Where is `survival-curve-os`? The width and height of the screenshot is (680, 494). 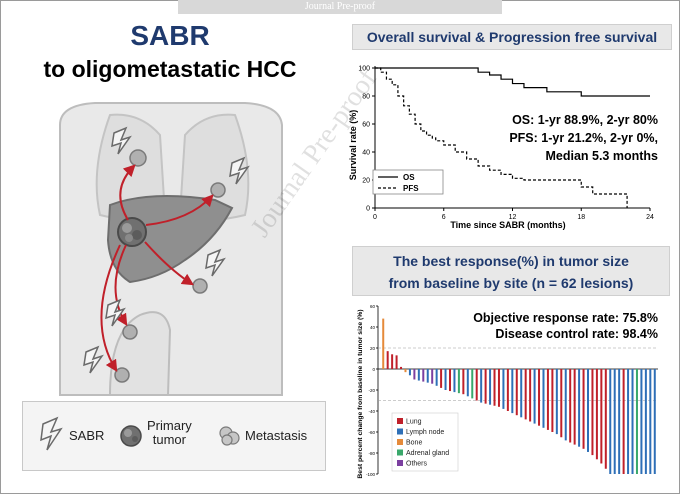 survival-curve-os is located at coordinates (512, 82).